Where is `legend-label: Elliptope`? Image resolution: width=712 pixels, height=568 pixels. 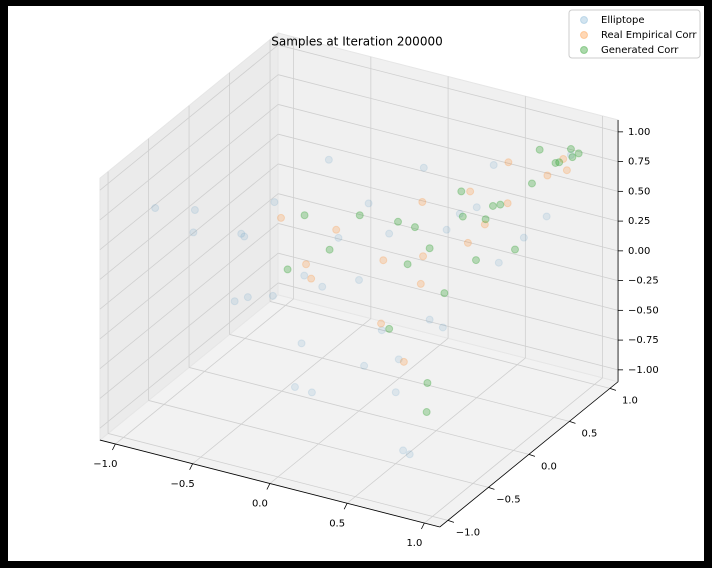
legend-label: Elliptope is located at coordinates (623, 20).